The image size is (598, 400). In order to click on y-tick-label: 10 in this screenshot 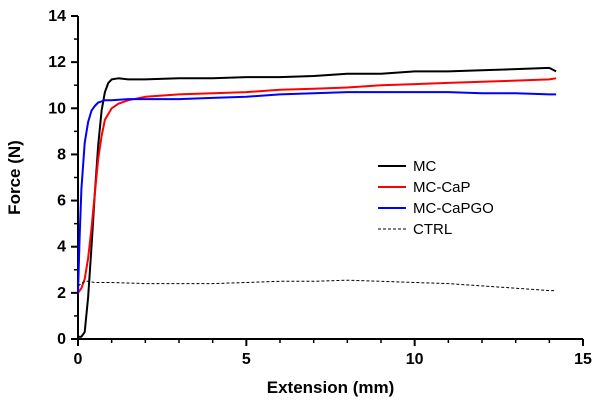, I will do `click(57, 108)`.